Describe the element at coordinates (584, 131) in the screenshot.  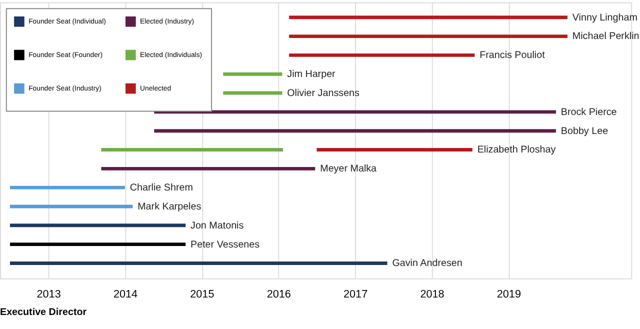
I see `y-tick-label: Bobby Lee` at that location.